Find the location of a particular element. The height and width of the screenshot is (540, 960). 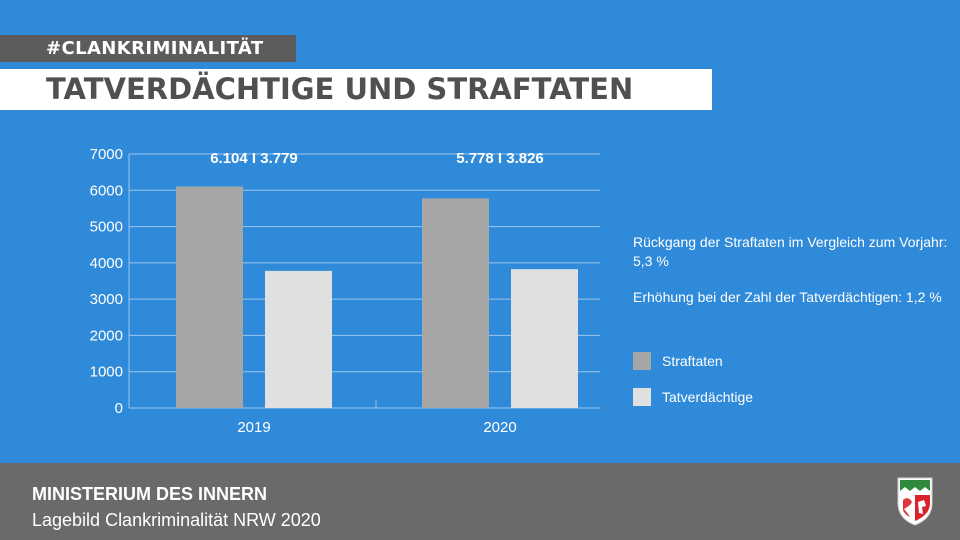

data-label-2019: 6.104 I 3.779 is located at coordinates (254, 158).